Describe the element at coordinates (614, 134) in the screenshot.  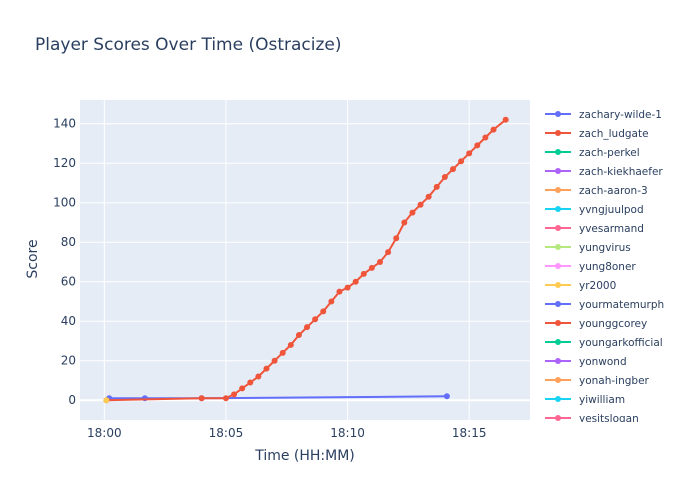
I see `legend-label: zach_ludgate` at that location.